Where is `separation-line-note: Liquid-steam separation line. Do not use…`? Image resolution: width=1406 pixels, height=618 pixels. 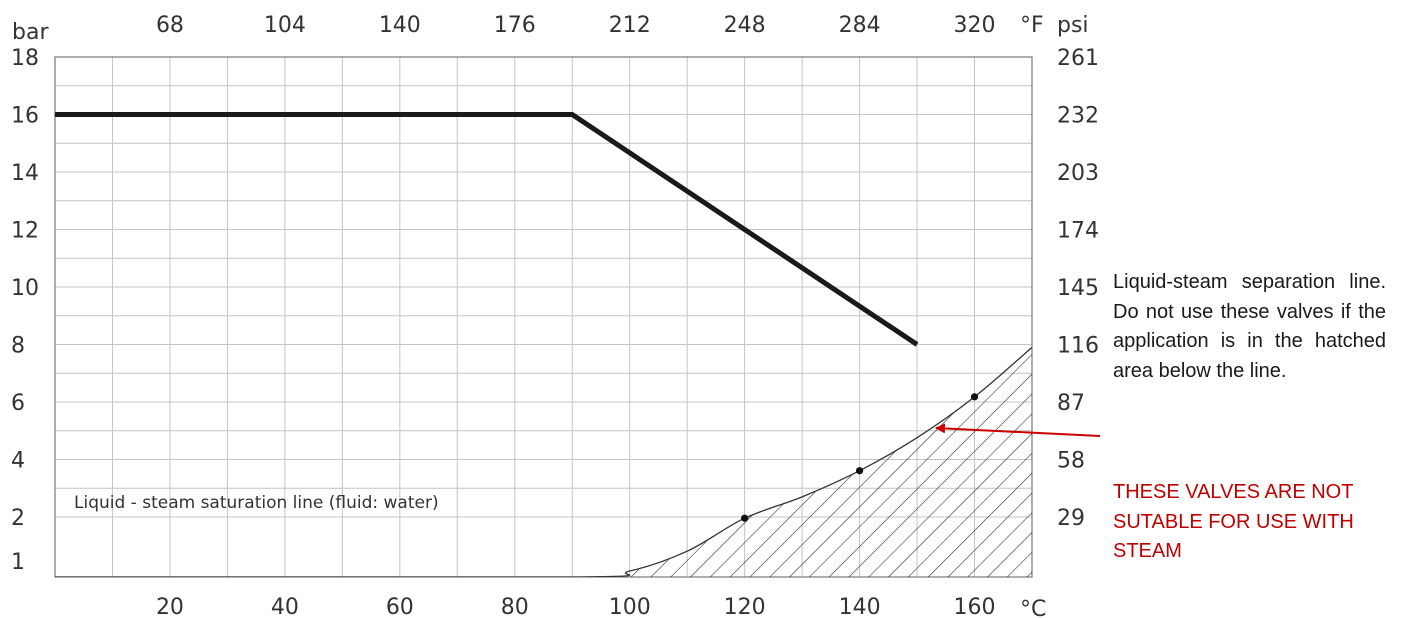
separation-line-note: Liquid-steam separation line. Do not use… is located at coordinates (1249, 326).